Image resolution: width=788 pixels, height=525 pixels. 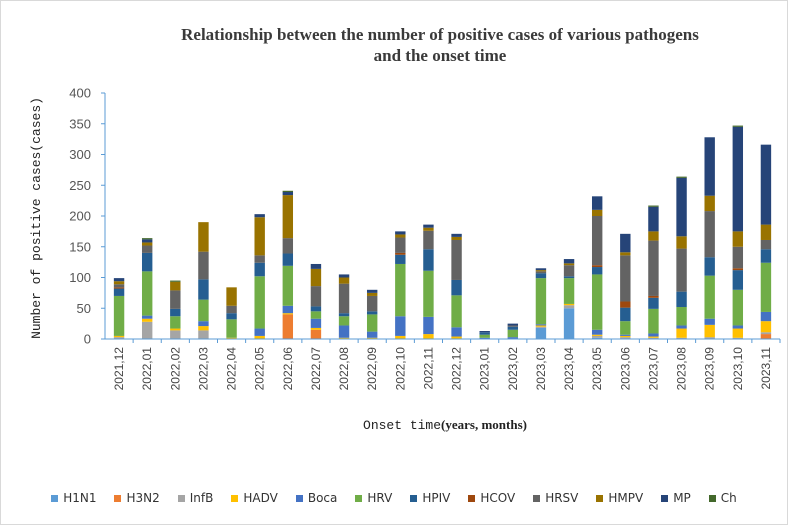 I want to click on x-tick-label: 2022,09, so click(x=372, y=369).